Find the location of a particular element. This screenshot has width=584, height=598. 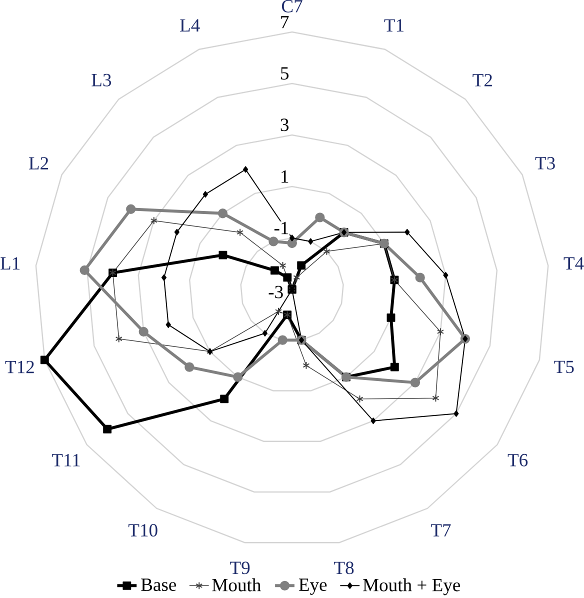

spoke-label: L4 is located at coordinates (190, 25).